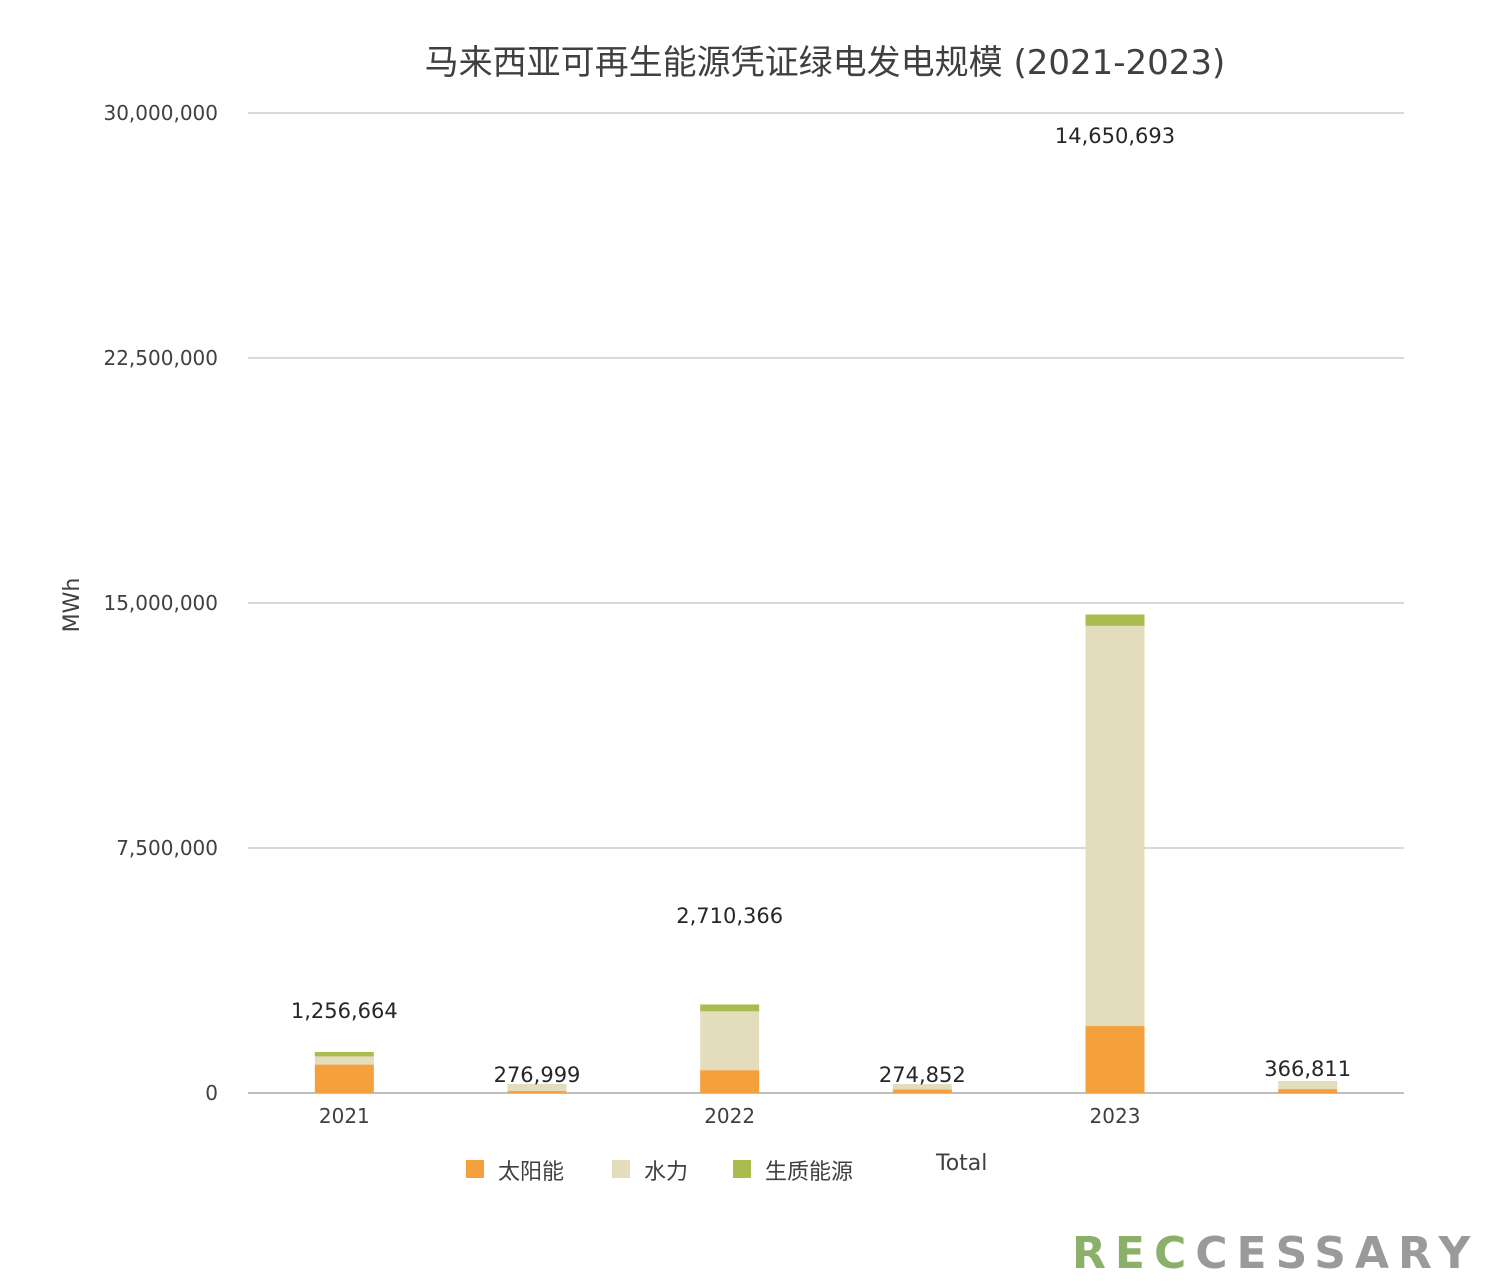  I want to click on legend: 太阳能 水力 生质能源 Total, so click(726, 1168).